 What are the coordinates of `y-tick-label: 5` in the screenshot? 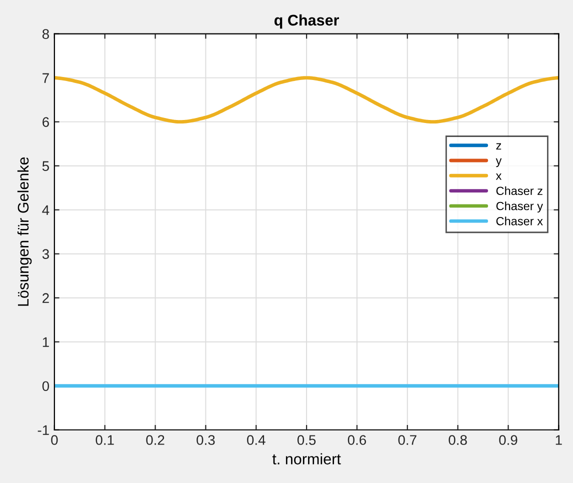 It's located at (45, 166).